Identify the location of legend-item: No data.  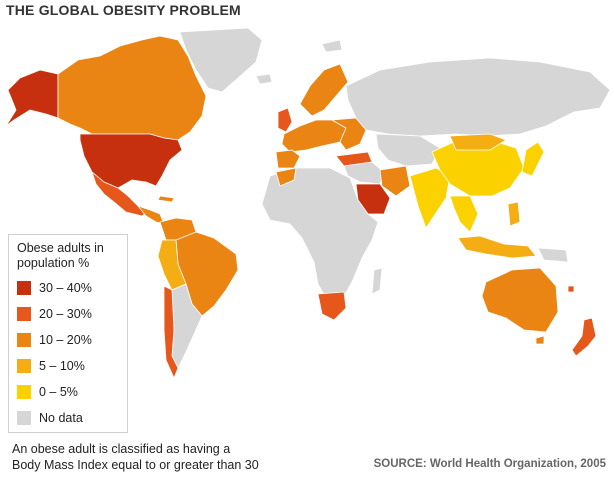
(68, 418).